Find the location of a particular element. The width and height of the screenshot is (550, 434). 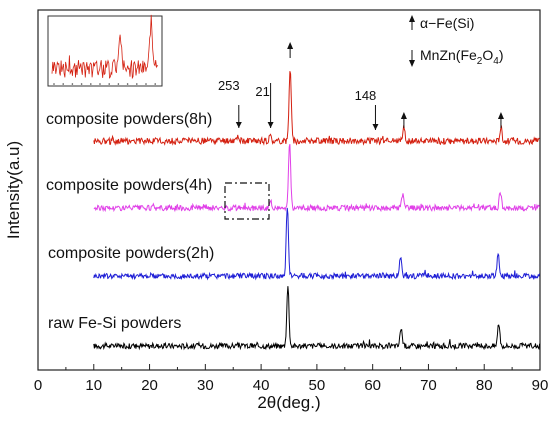

legend-up-arrowhead-icon is located at coordinates (412, 18).